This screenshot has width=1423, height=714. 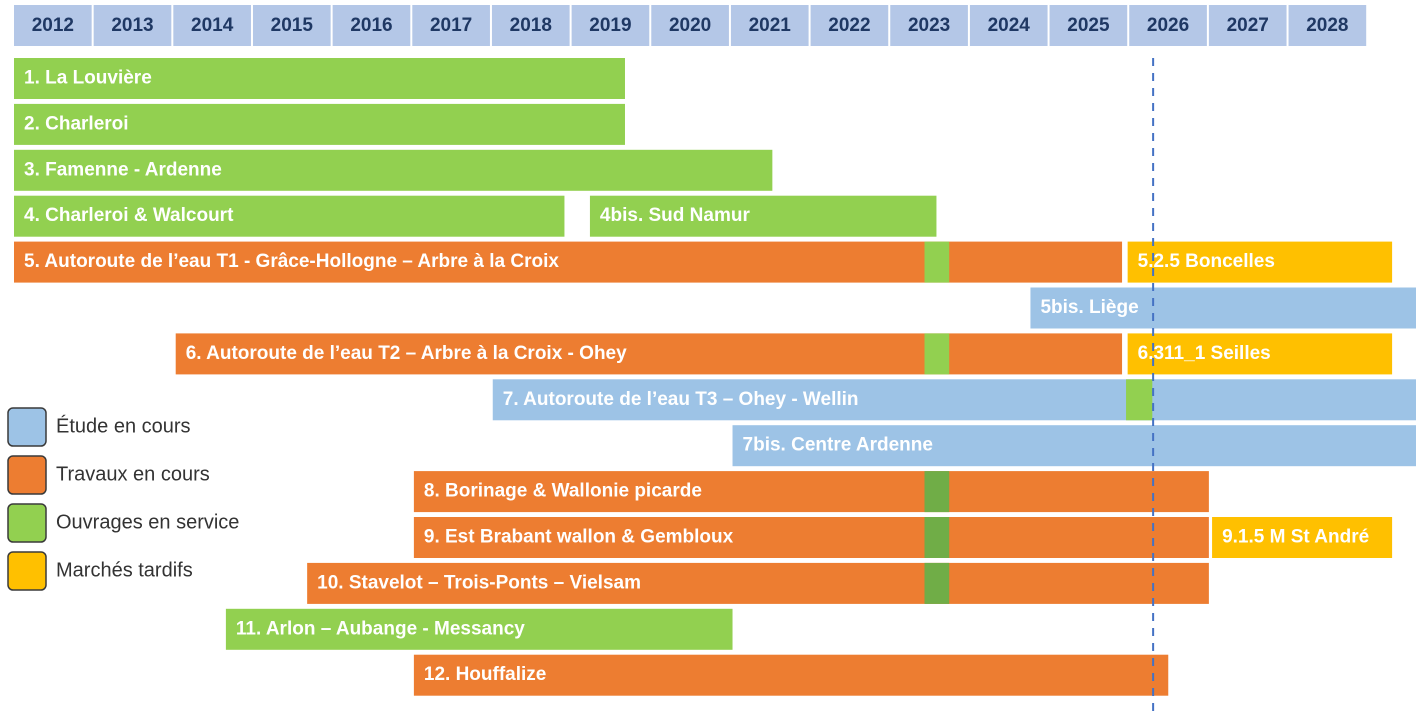 What do you see at coordinates (479, 582) in the screenshot?
I see `bar-label: 10. Stavelot – Trois-Ponts – Vielsam` at bounding box center [479, 582].